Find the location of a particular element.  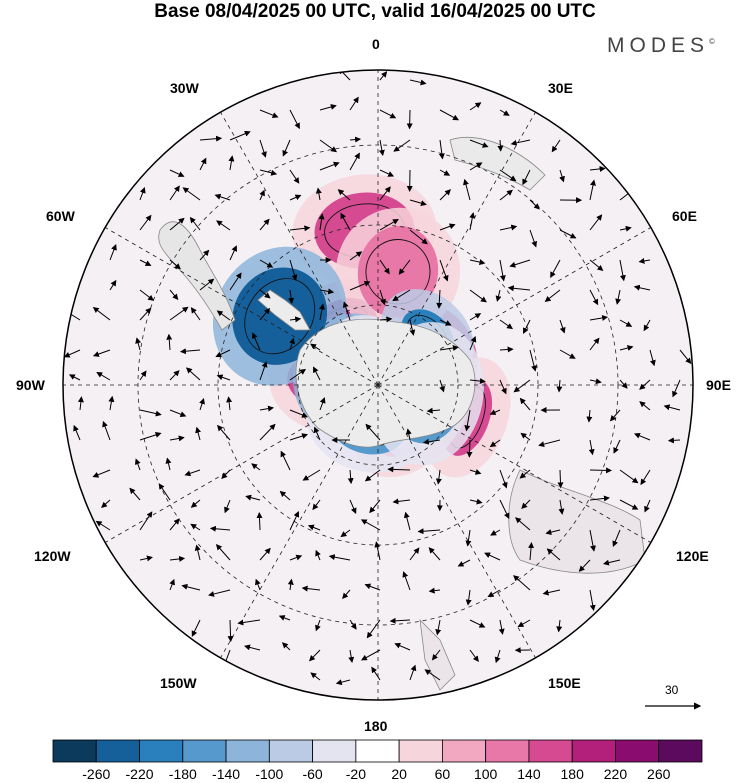

lon-label-90e: 90E is located at coordinates (718, 385).